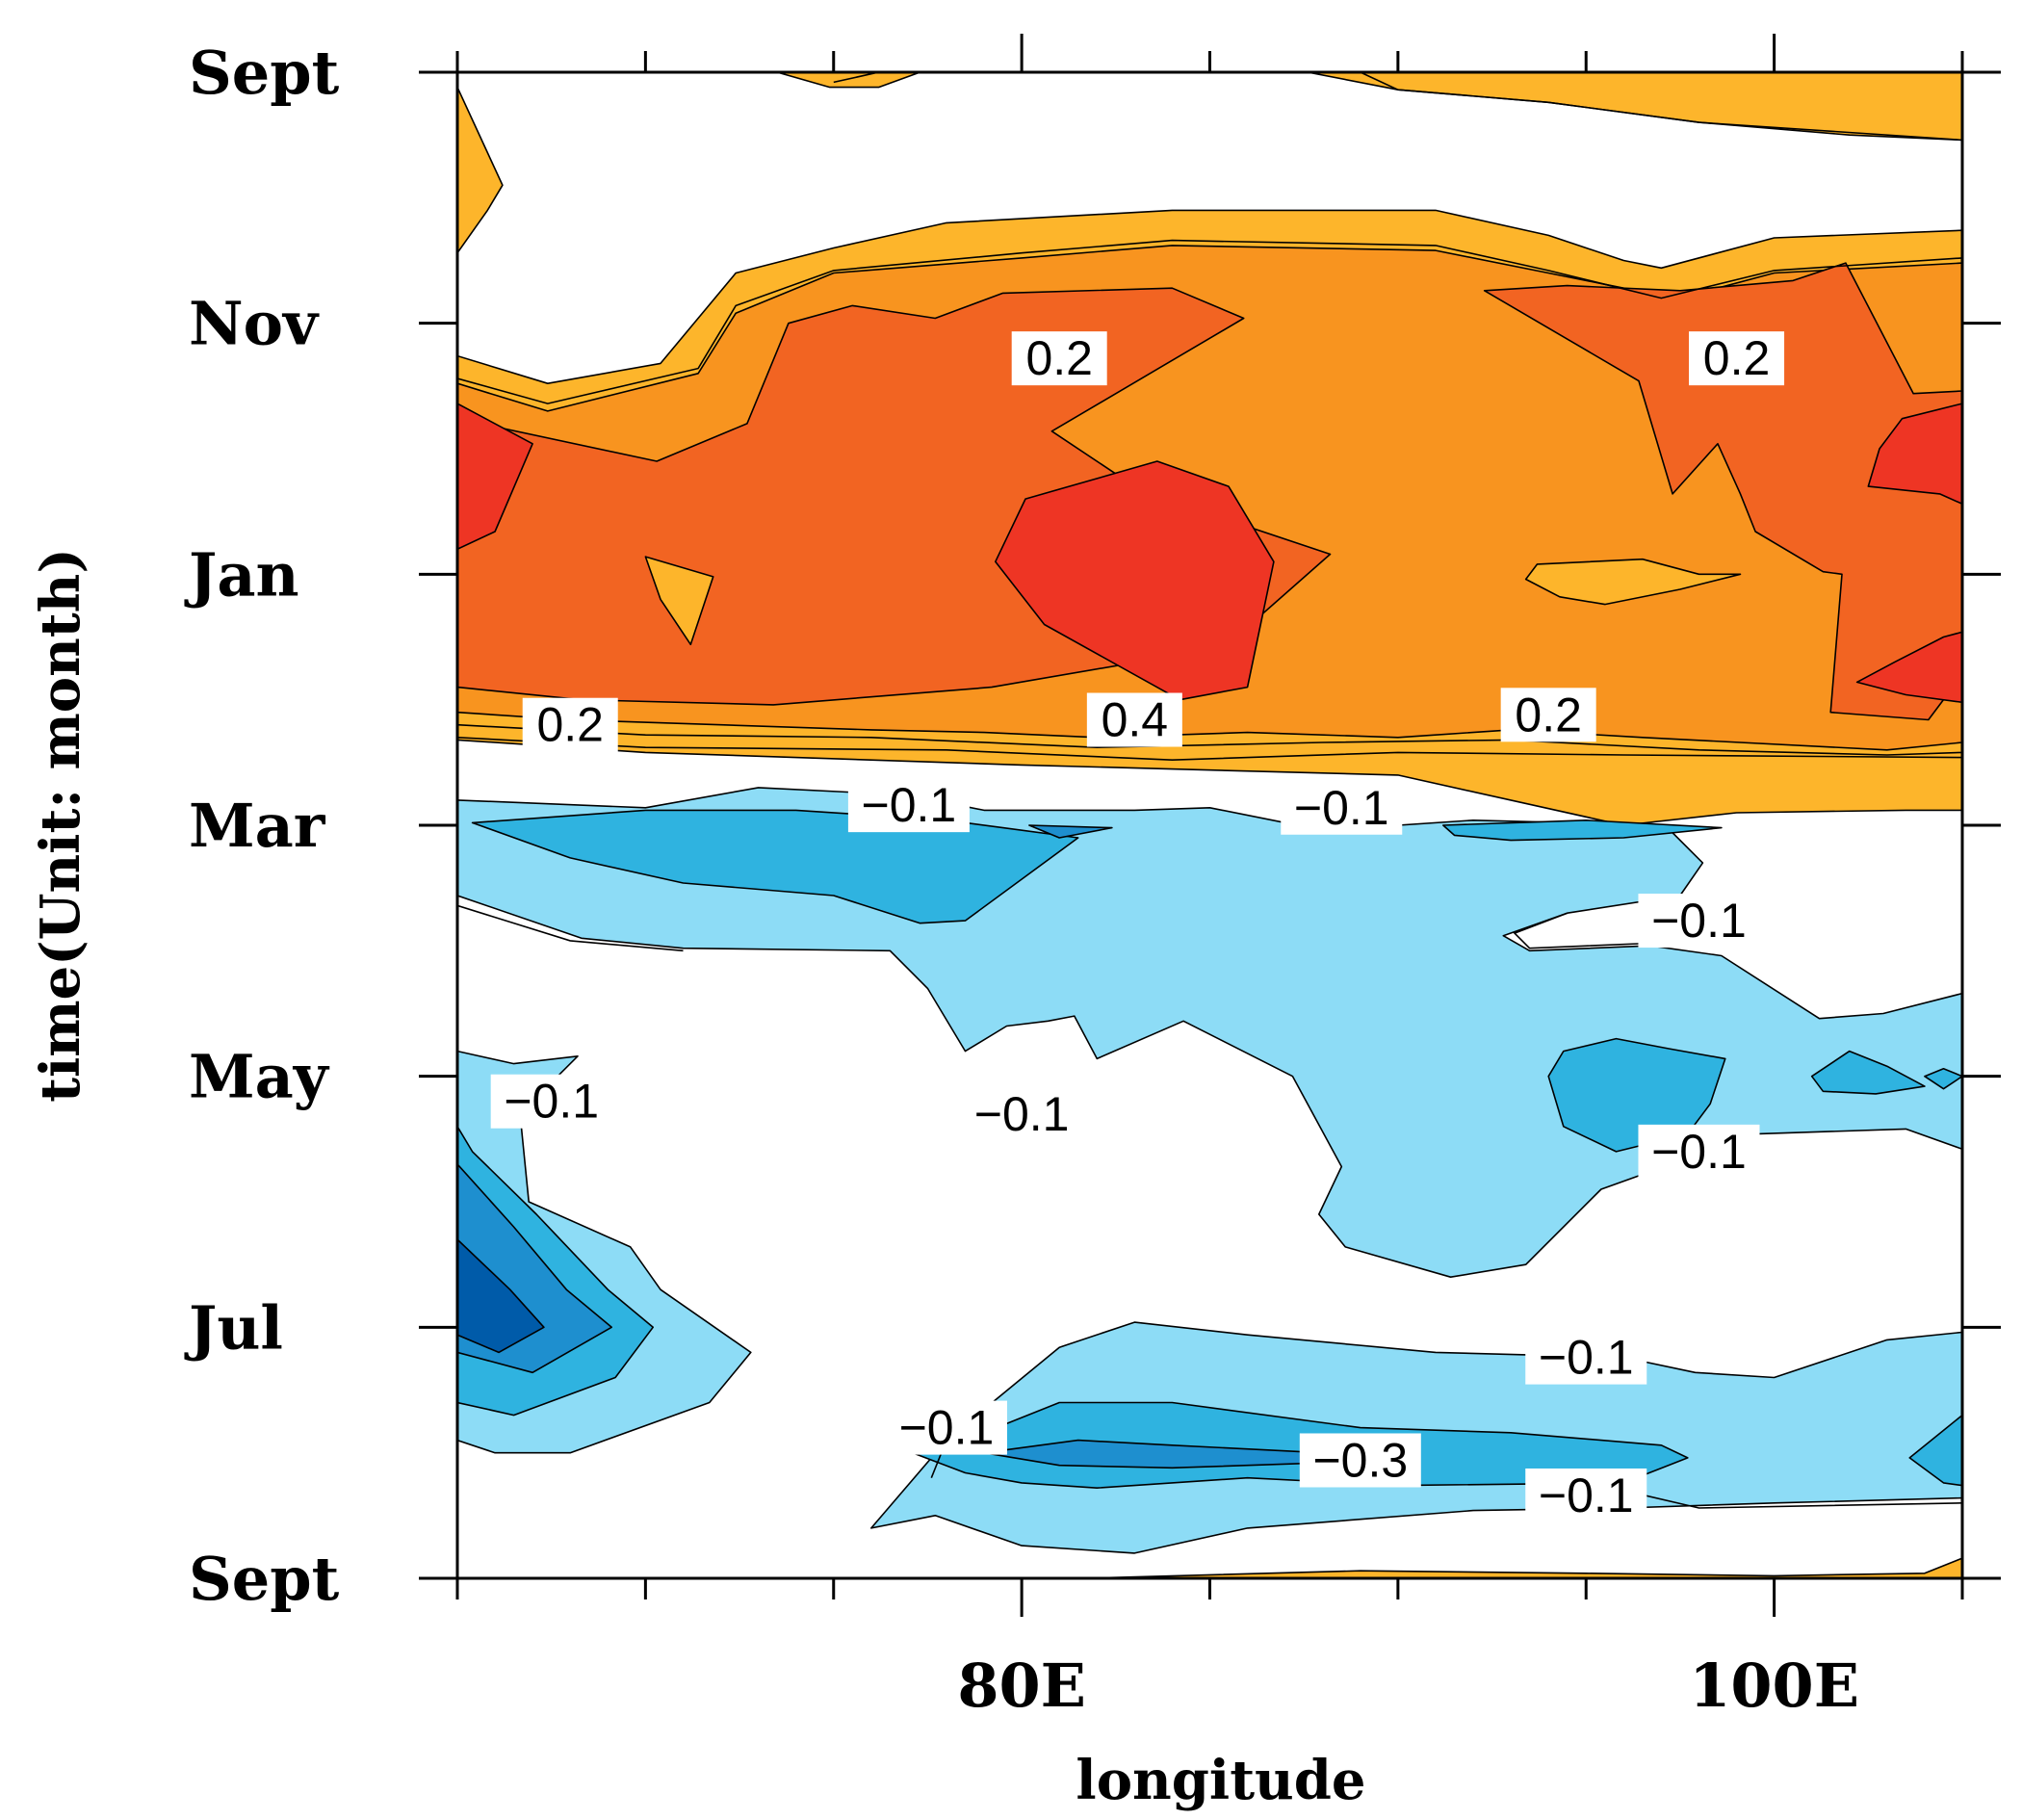 The image size is (2022, 1820). I want to click on y-tick-label: Jul, so click(234, 1327).